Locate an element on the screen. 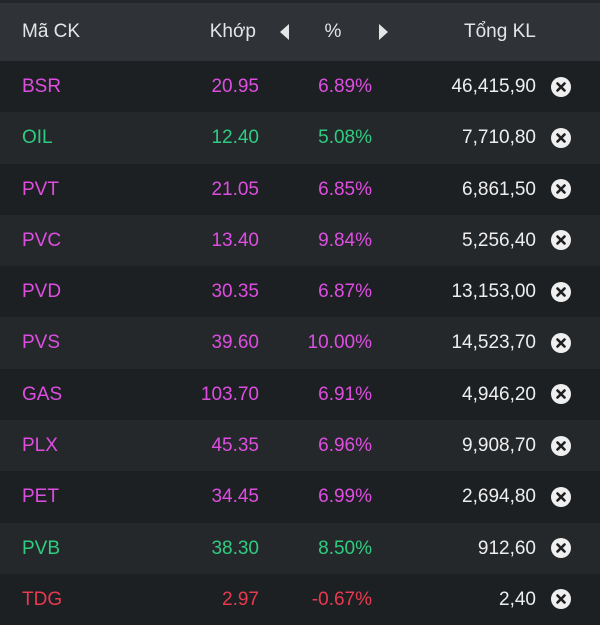  table-row: PVS 39.60 10.00% 14,523,70 is located at coordinates (300, 343).